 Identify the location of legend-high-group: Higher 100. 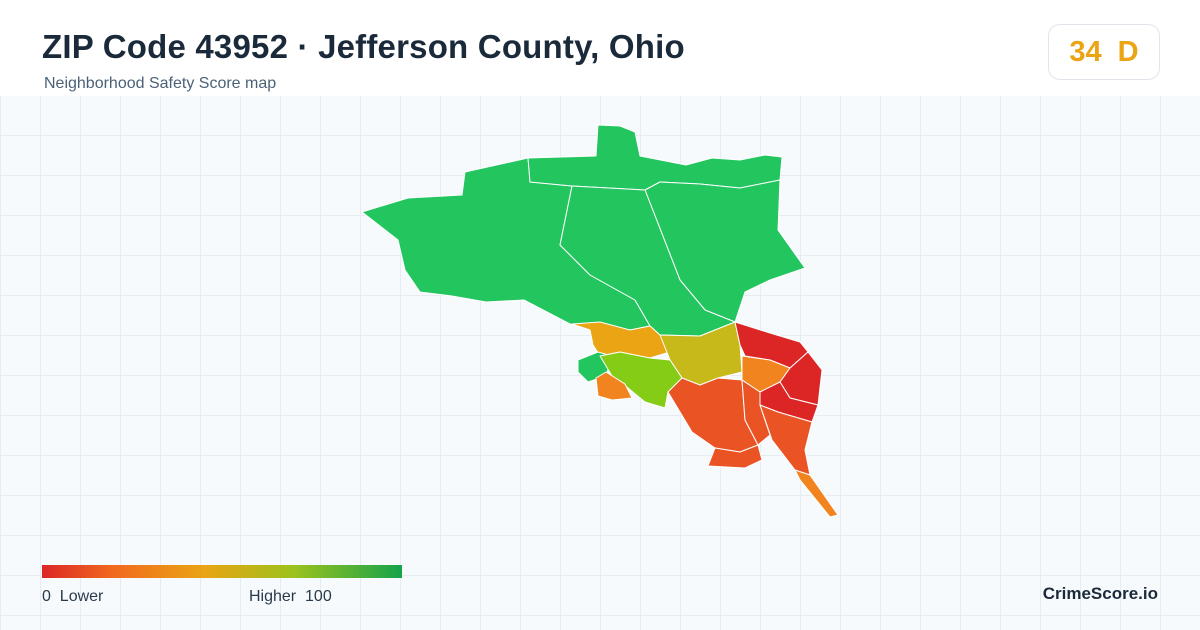
(290, 597).